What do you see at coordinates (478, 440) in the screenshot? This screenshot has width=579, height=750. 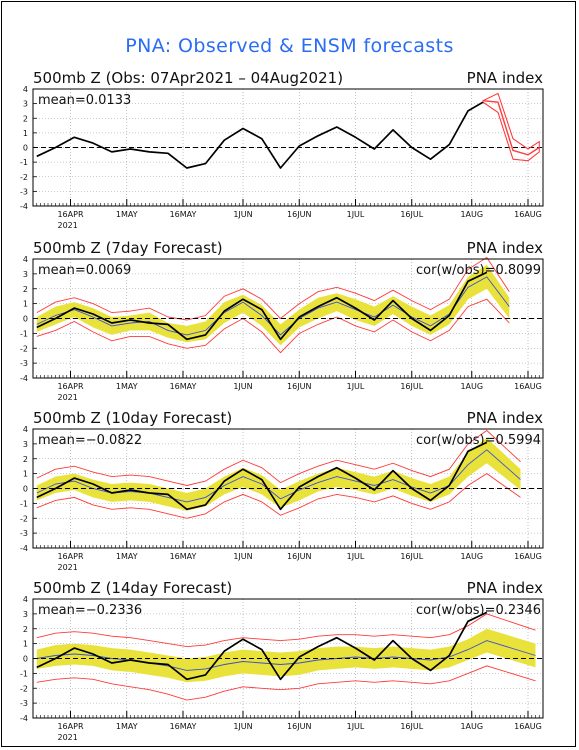 I see `panel-2-cor-label: cor(w/obs)=0.5994` at bounding box center [478, 440].